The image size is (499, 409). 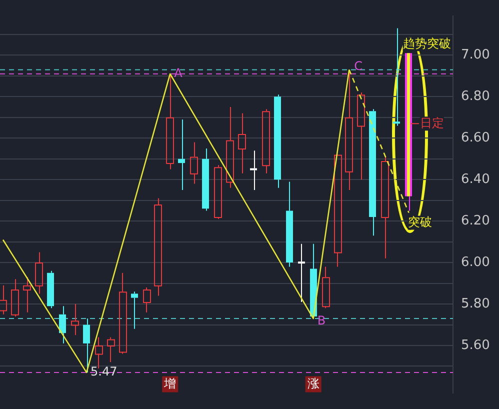 I want to click on annotation: 增, so click(x=169, y=383).